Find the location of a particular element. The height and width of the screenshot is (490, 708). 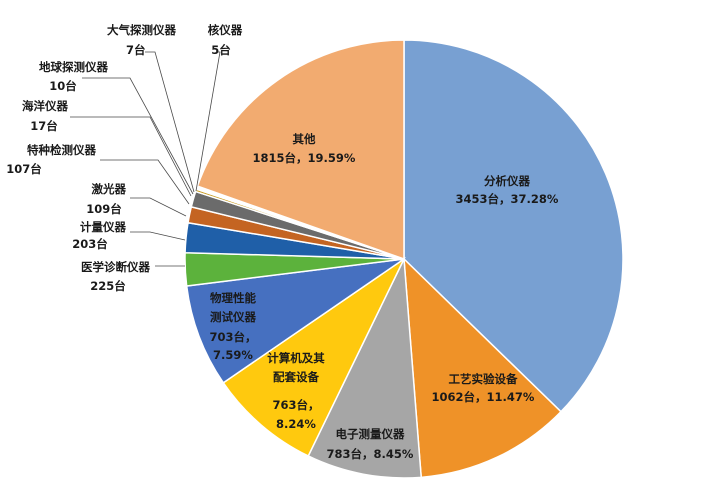

label-jiliang-name: 计量仪器 is located at coordinates (103, 227).